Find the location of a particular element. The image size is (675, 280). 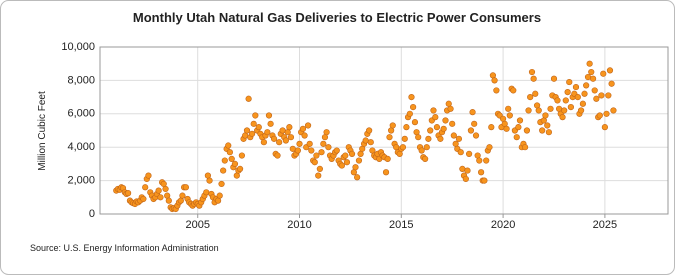

y-tick-label: 10,000 is located at coordinates (78, 47).